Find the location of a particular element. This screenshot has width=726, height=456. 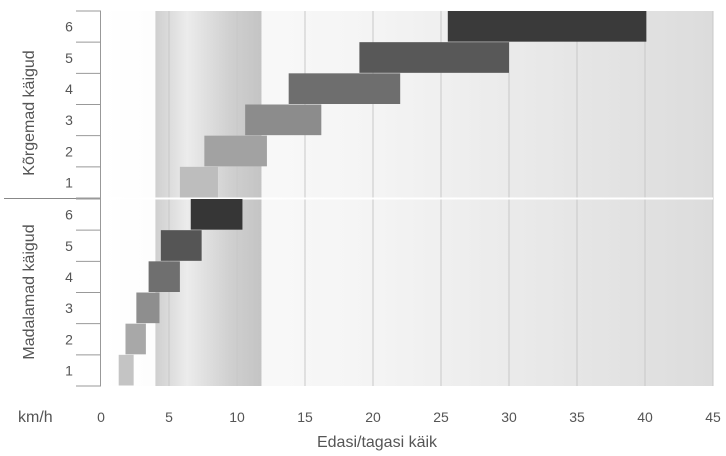

x-tick-label: 25 is located at coordinates (441, 417).